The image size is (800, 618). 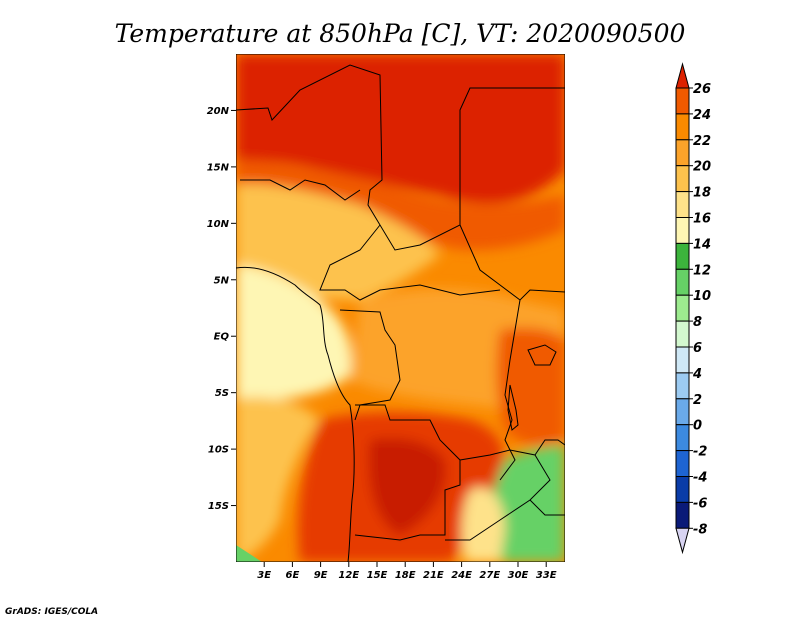 What do you see at coordinates (697, 426) in the screenshot?
I see `colorbar-tick-label: 0` at bounding box center [697, 426].